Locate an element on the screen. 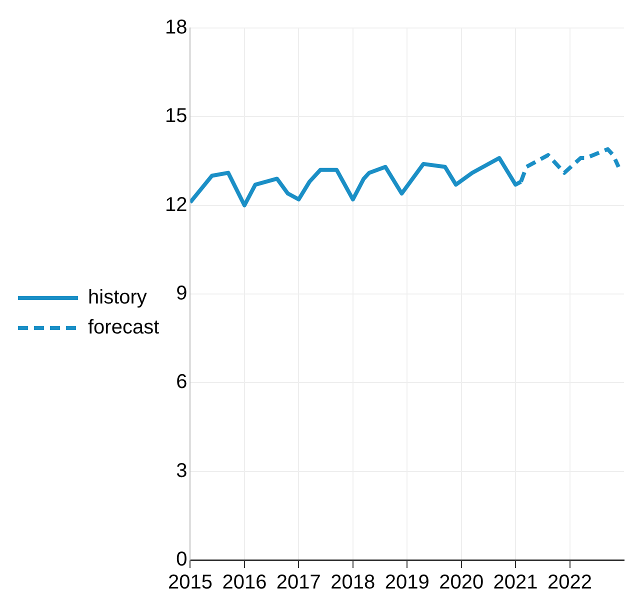 Image resolution: width=639 pixels, height=611 pixels. x-tick-label: 2018 is located at coordinates (353, 583).